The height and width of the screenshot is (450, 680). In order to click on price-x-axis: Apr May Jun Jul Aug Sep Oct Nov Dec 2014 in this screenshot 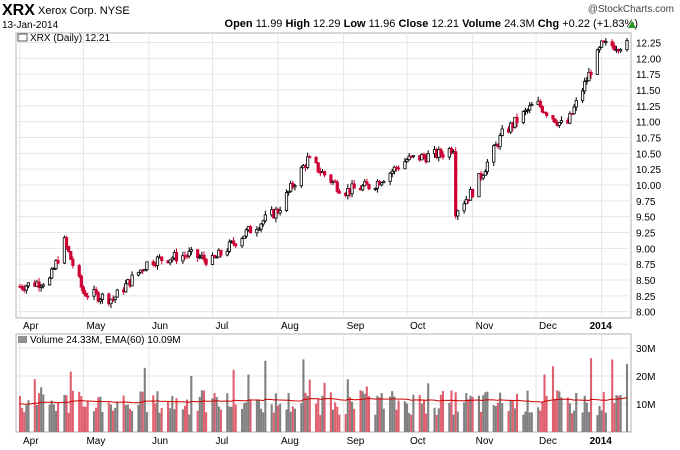, I will do `click(317, 326)`.